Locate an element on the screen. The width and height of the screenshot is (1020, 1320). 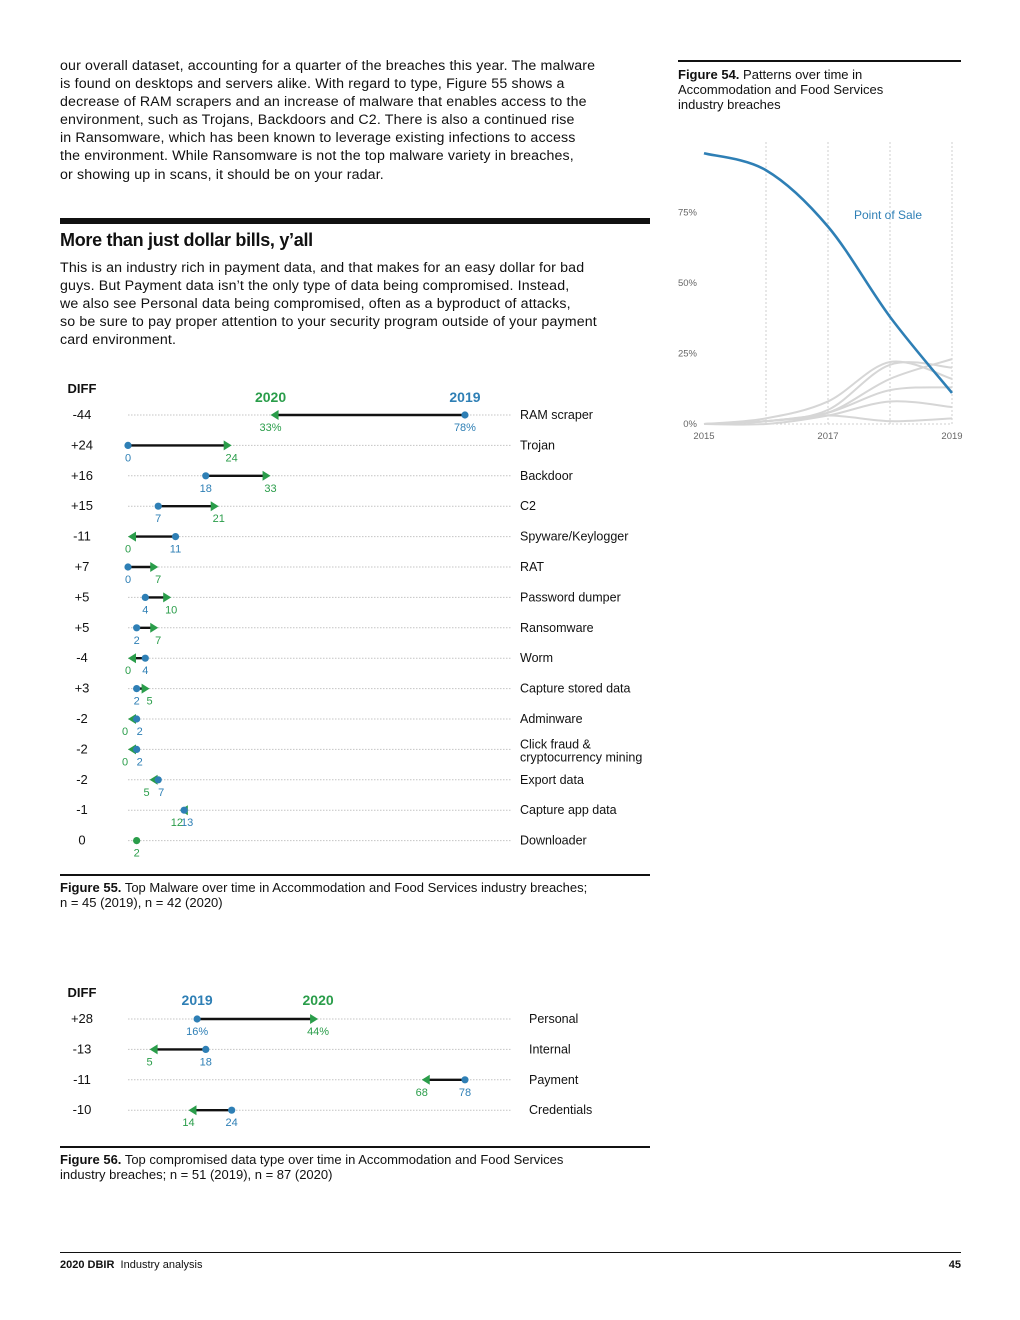
footer-section: Industry analysis is located at coordinates (161, 1265).